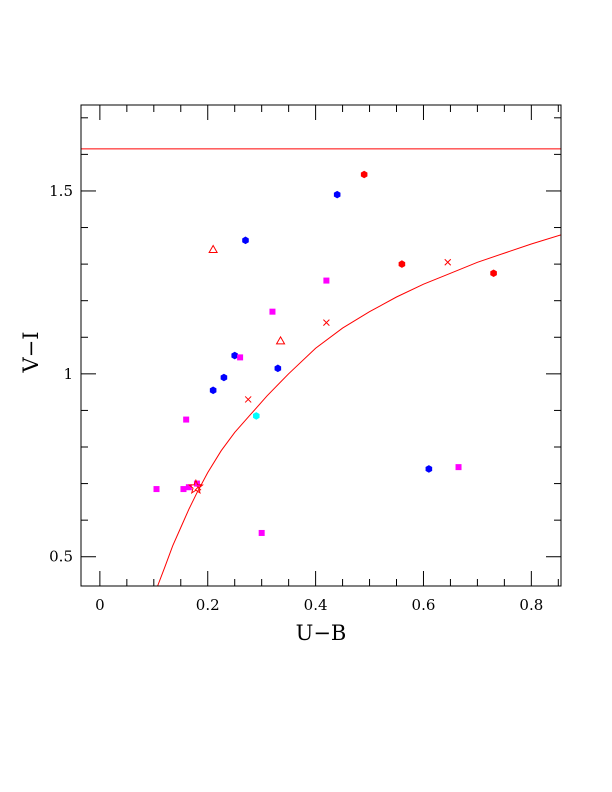 The image size is (612, 792). I want to click on x-axis-title: U−B, so click(321, 633).